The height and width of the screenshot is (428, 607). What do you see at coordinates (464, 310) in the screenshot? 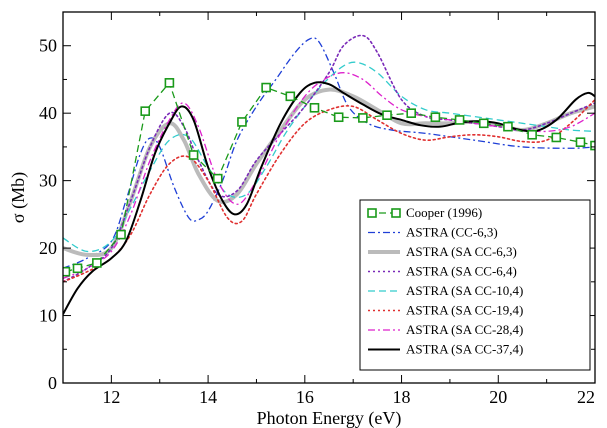
I see `legend-label: ASTRA (SA CC-19,4)` at bounding box center [464, 310].